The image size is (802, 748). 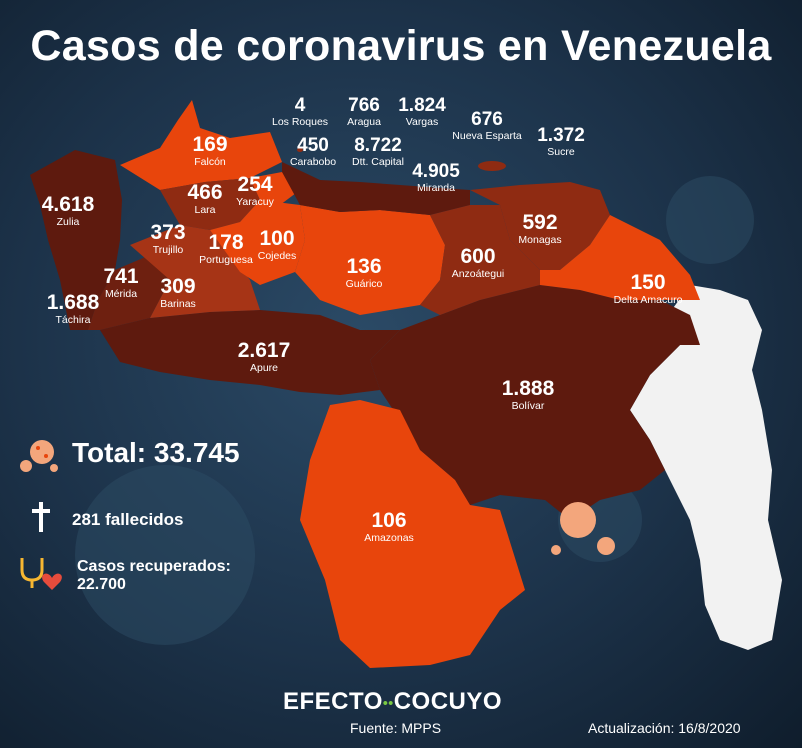 I want to click on state-anzoategui, so click(x=480, y=260).